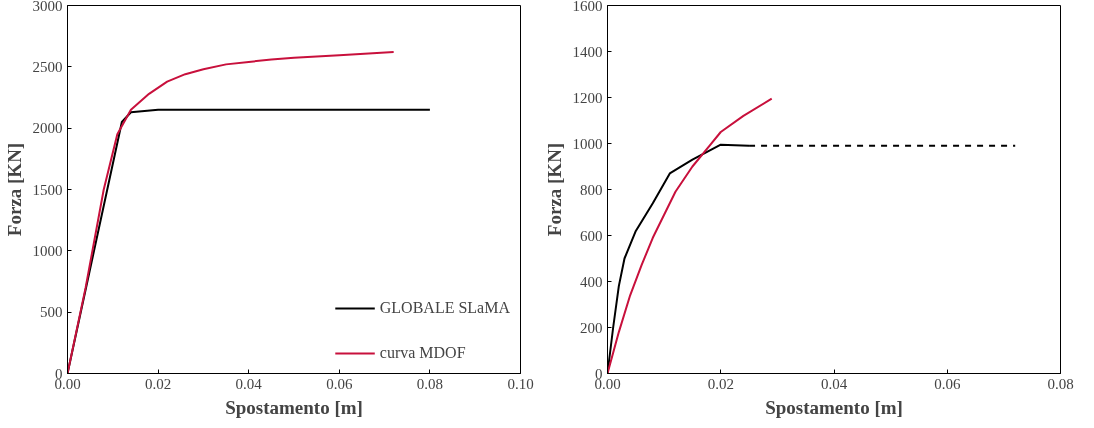  I want to click on y-tick-label: 400, so click(591, 281).